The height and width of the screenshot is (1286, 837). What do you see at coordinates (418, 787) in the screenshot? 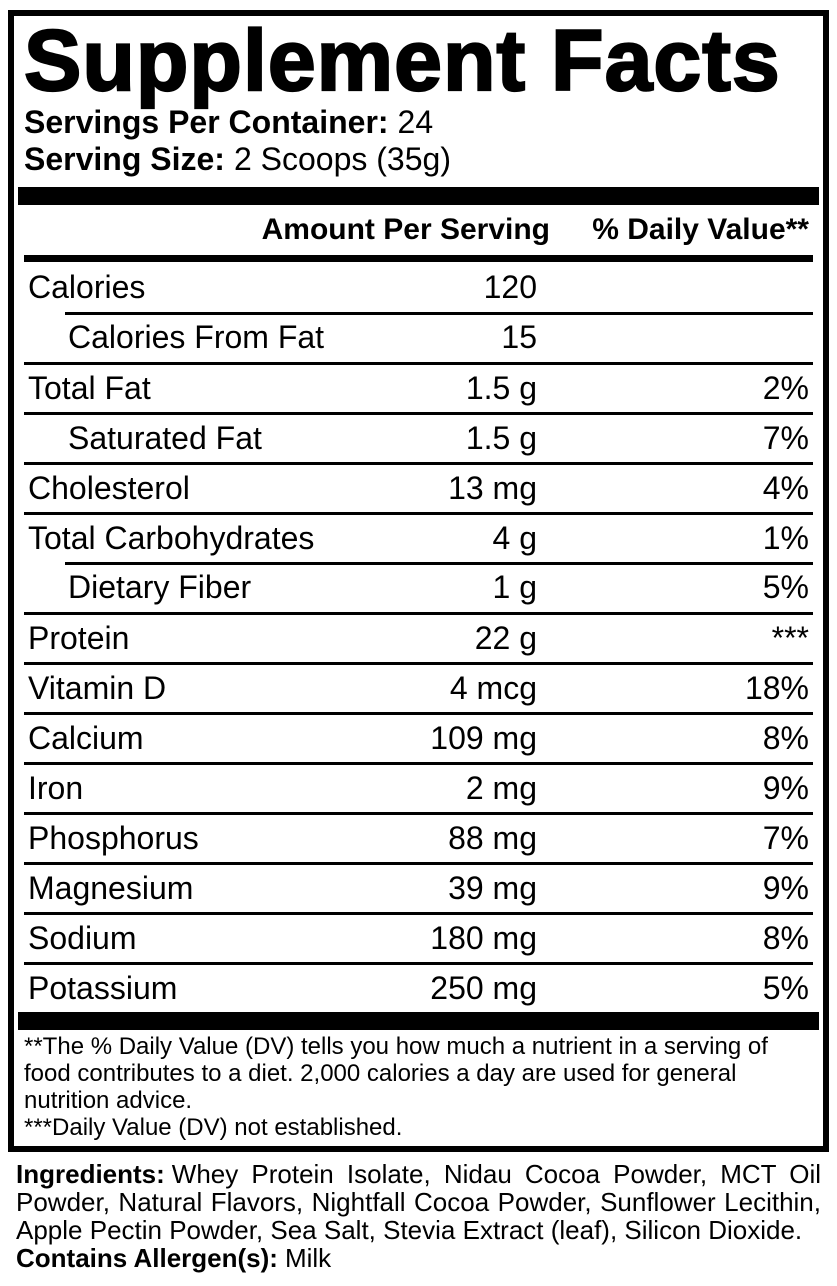
I see `table-row-iron: Iron 2 mg 9%` at bounding box center [418, 787].